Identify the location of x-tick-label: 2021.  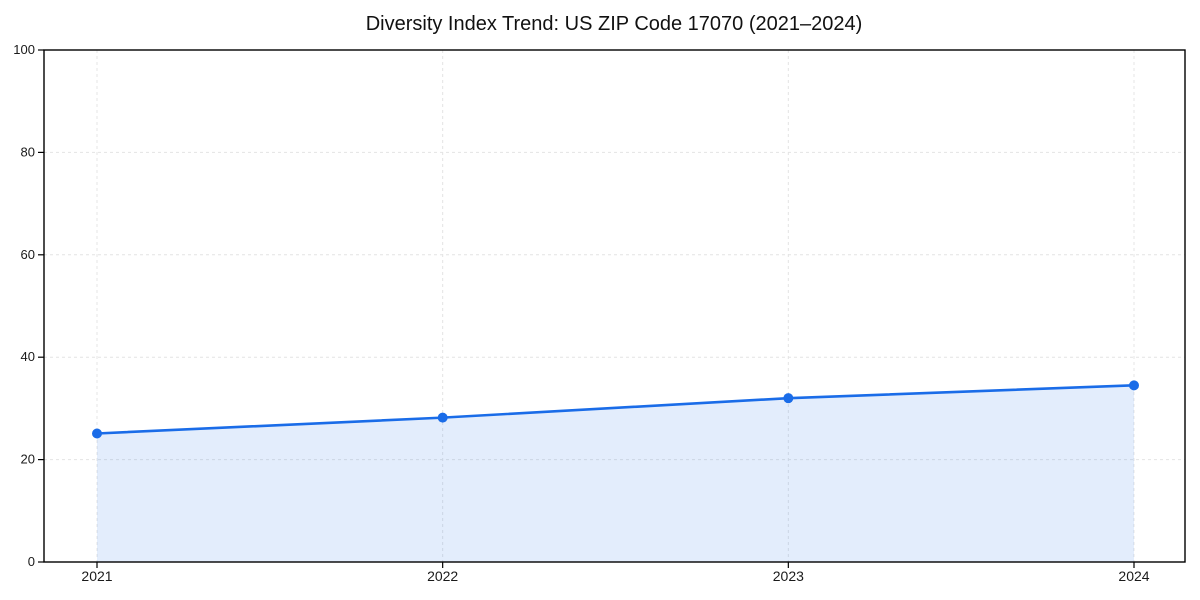
(96, 576).